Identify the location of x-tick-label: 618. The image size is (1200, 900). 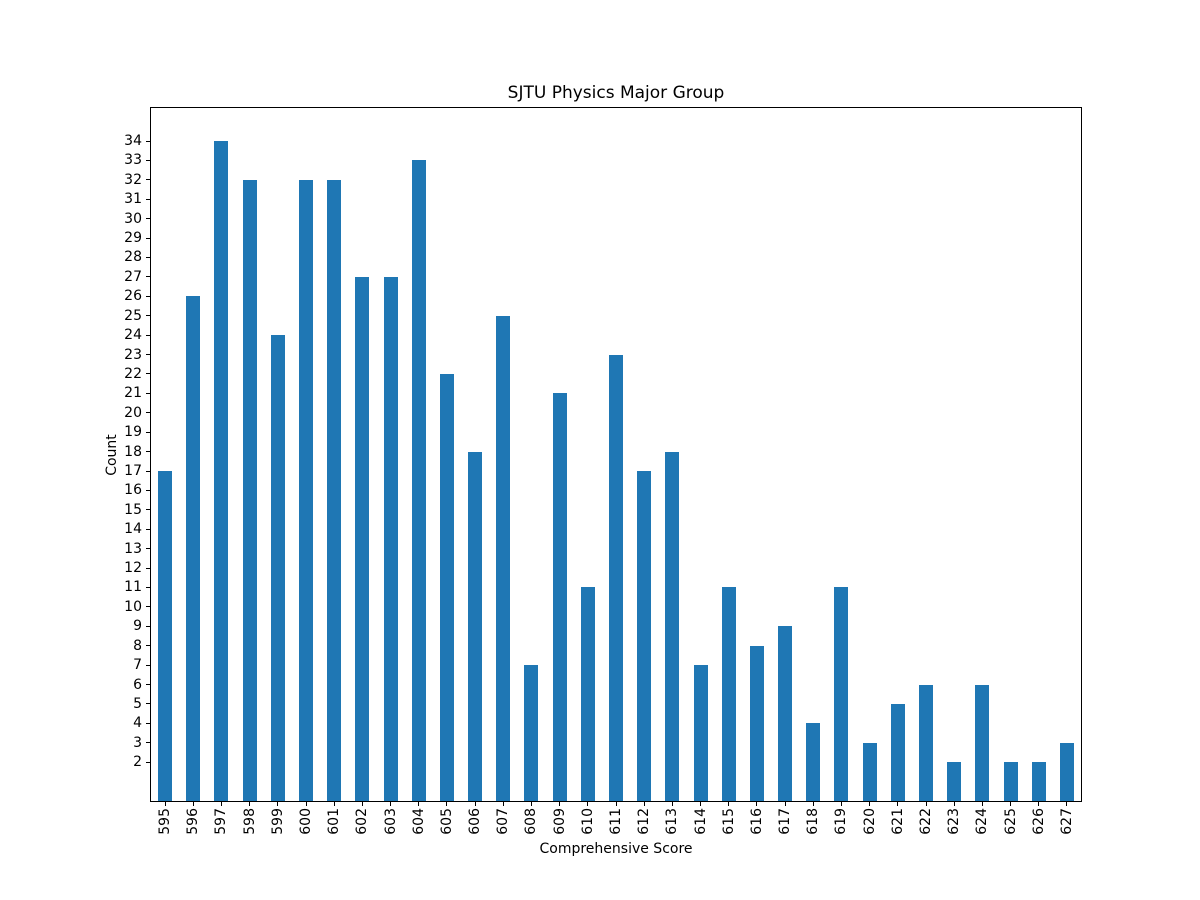
(813, 821).